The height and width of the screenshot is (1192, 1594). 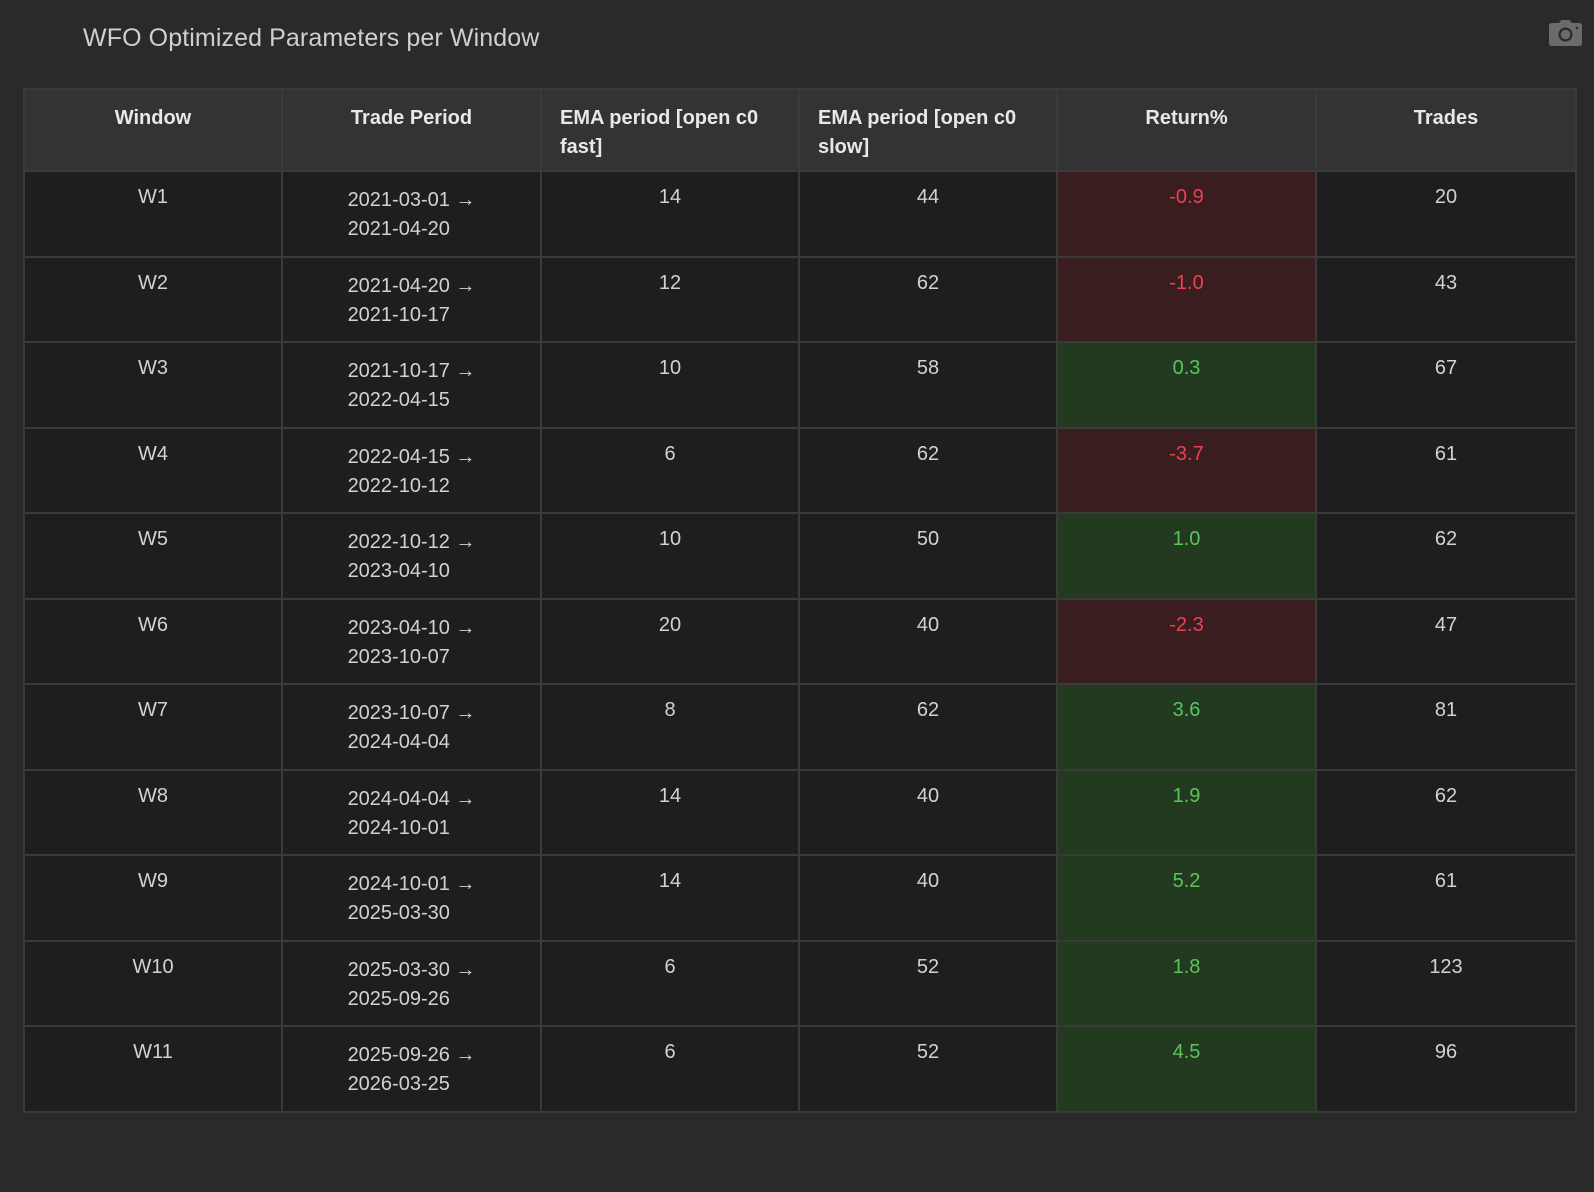 What do you see at coordinates (398, 485) in the screenshot?
I see `period-end: 2022-10-12` at bounding box center [398, 485].